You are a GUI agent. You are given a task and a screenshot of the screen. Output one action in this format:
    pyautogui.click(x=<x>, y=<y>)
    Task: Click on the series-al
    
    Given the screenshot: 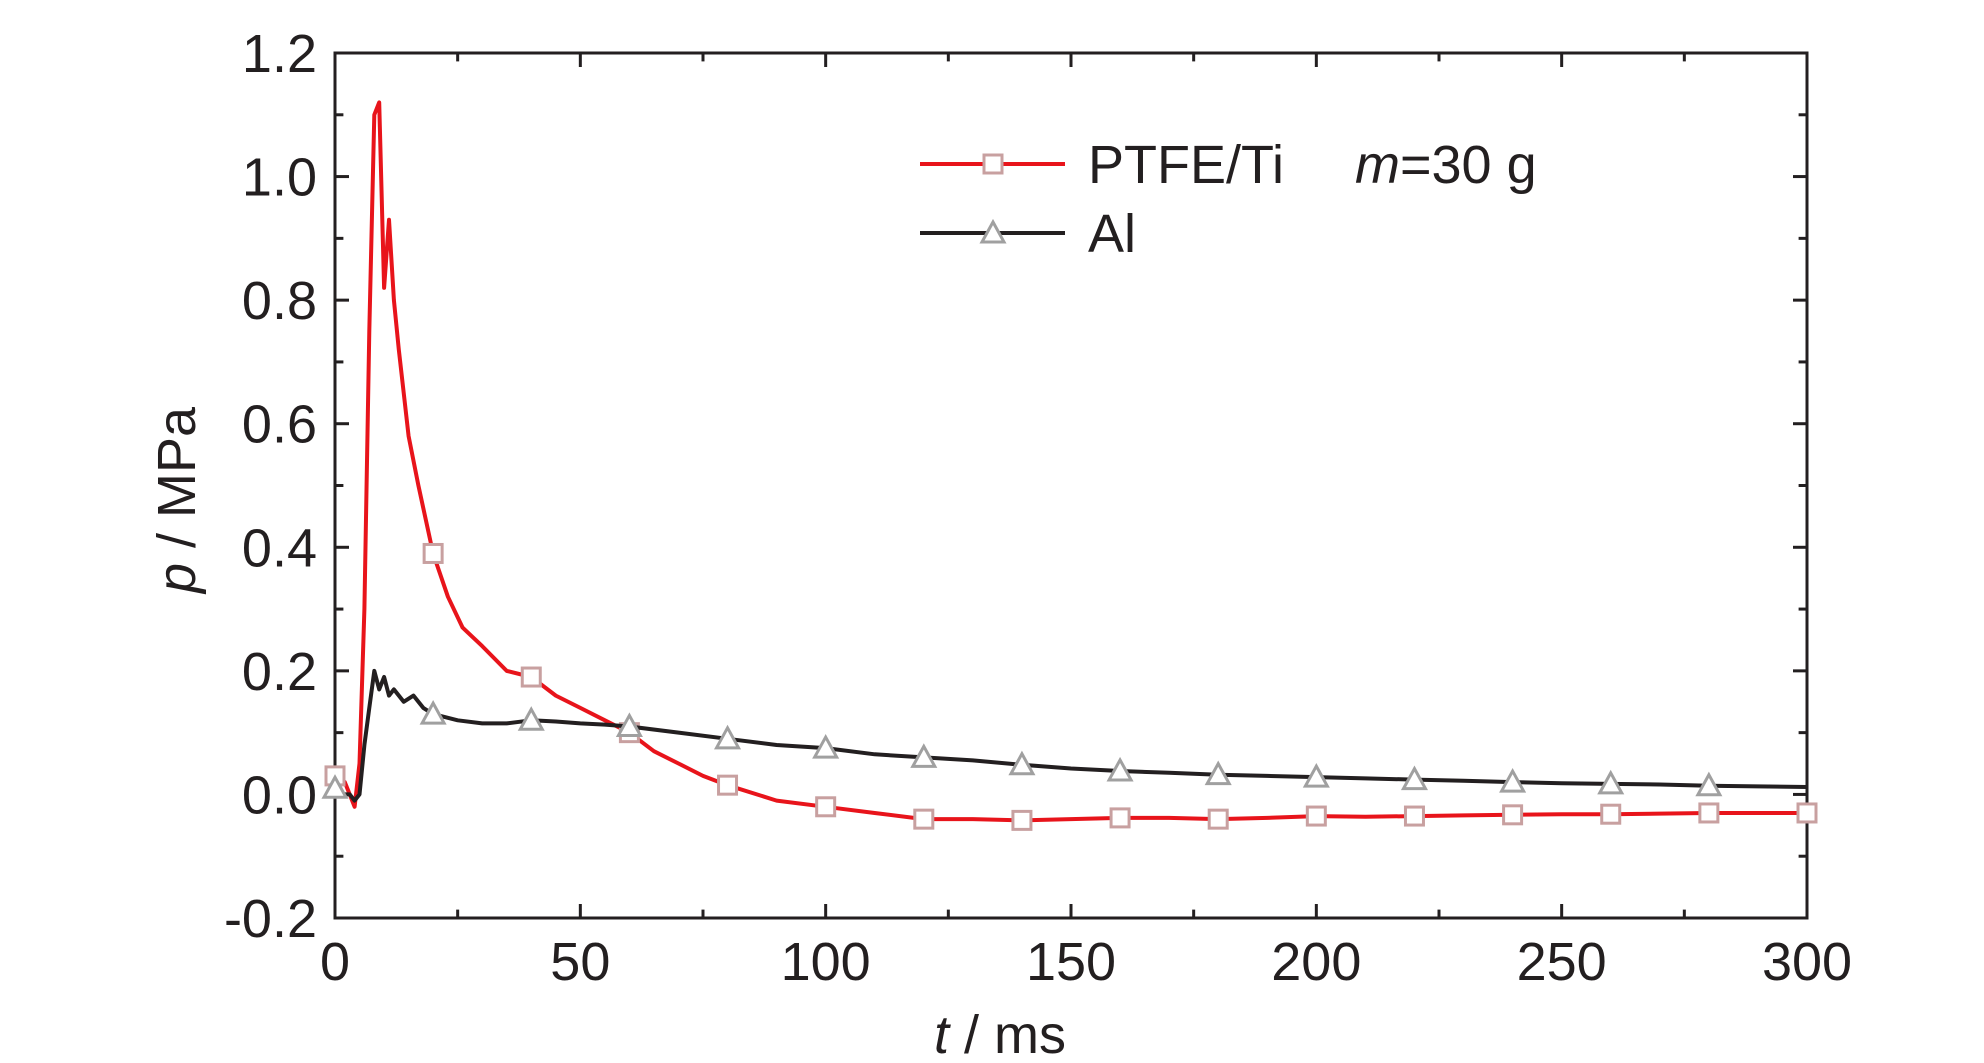 What is the action you would take?
    pyautogui.click(x=1064, y=735)
    